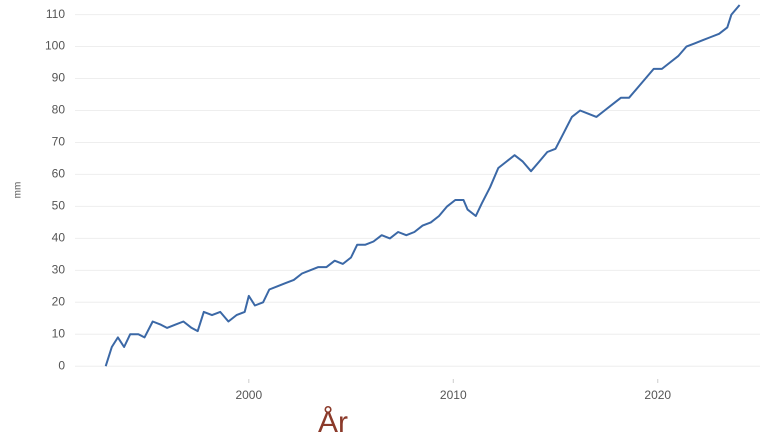 This screenshot has height=446, width=761. What do you see at coordinates (453, 395) in the screenshot?
I see `x-tick-label: 2010` at bounding box center [453, 395].